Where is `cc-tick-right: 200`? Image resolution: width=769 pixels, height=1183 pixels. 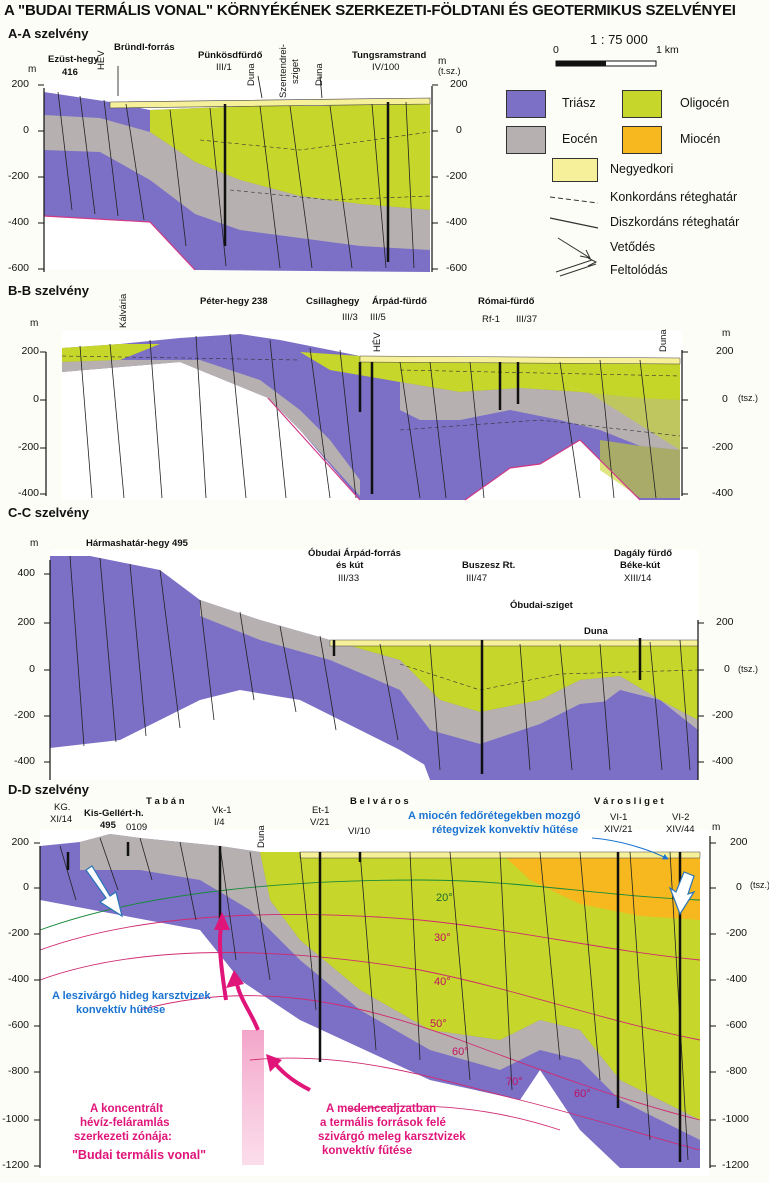 cc-tick-right: 200 is located at coordinates (725, 622).